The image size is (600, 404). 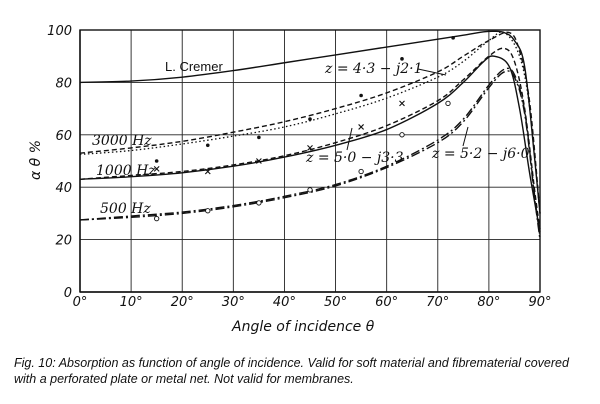 What do you see at coordinates (63, 188) in the screenshot?
I see `y-tick-label: 40` at bounding box center [63, 188].